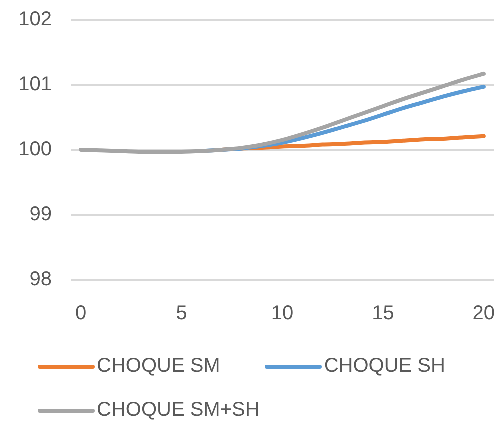 The height and width of the screenshot is (423, 499). What do you see at coordinates (178, 410) in the screenshot?
I see `legend-label: CHOQUE SM+SH` at bounding box center [178, 410].